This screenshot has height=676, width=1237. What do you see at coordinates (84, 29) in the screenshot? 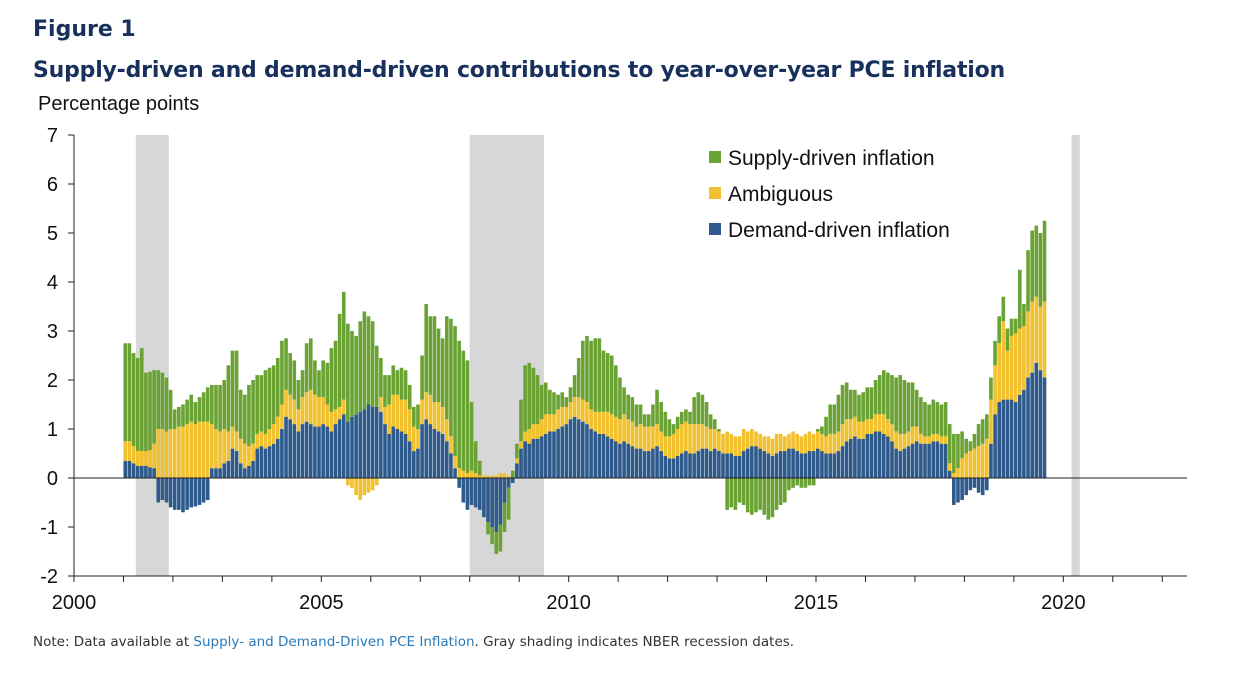
I see `figure-label: Figure 1` at bounding box center [84, 29].